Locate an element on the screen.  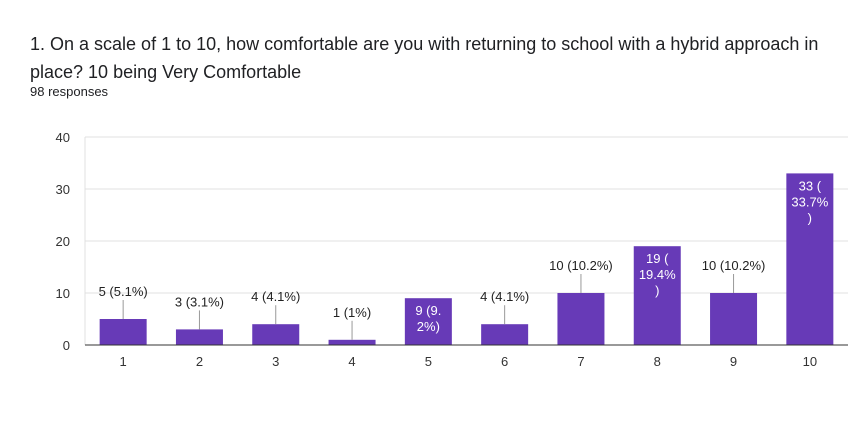
data-label: 19 ( is located at coordinates (657, 258).